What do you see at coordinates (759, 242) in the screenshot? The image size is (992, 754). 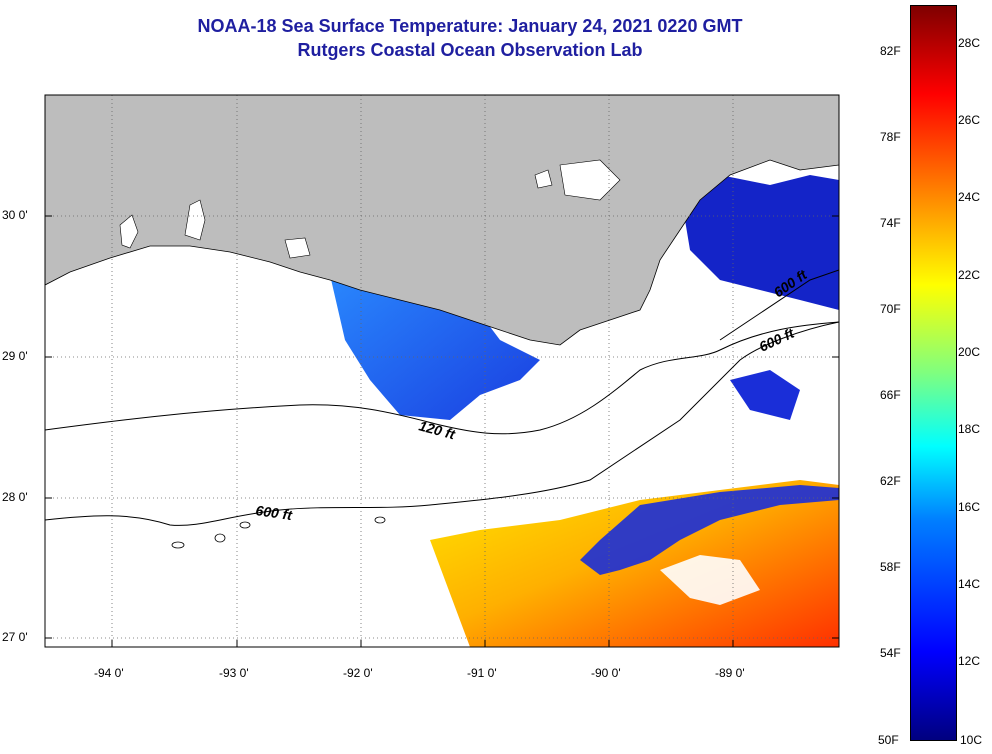 I see `cold-sst-east` at bounding box center [759, 242].